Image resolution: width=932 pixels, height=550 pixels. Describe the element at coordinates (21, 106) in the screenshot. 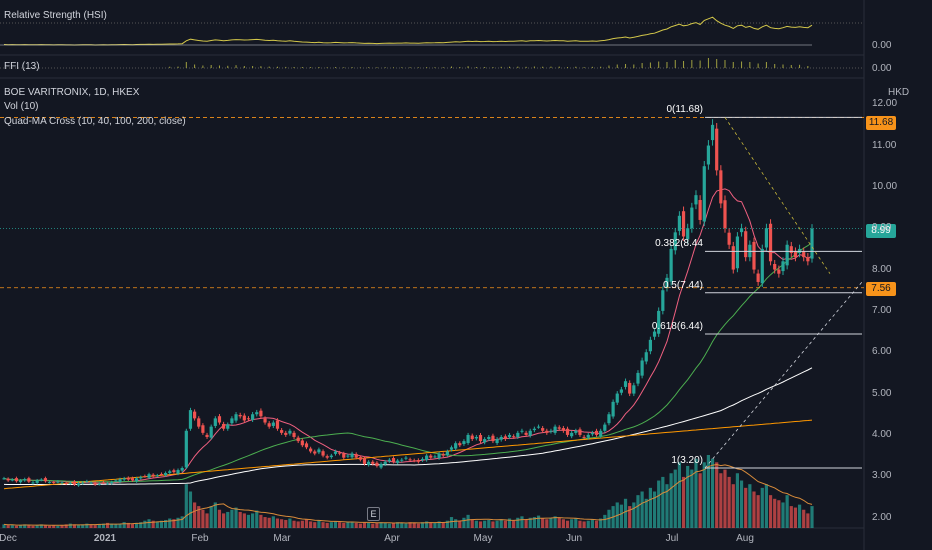

I see `volume-indicator-label: Vol (10)` at that location.